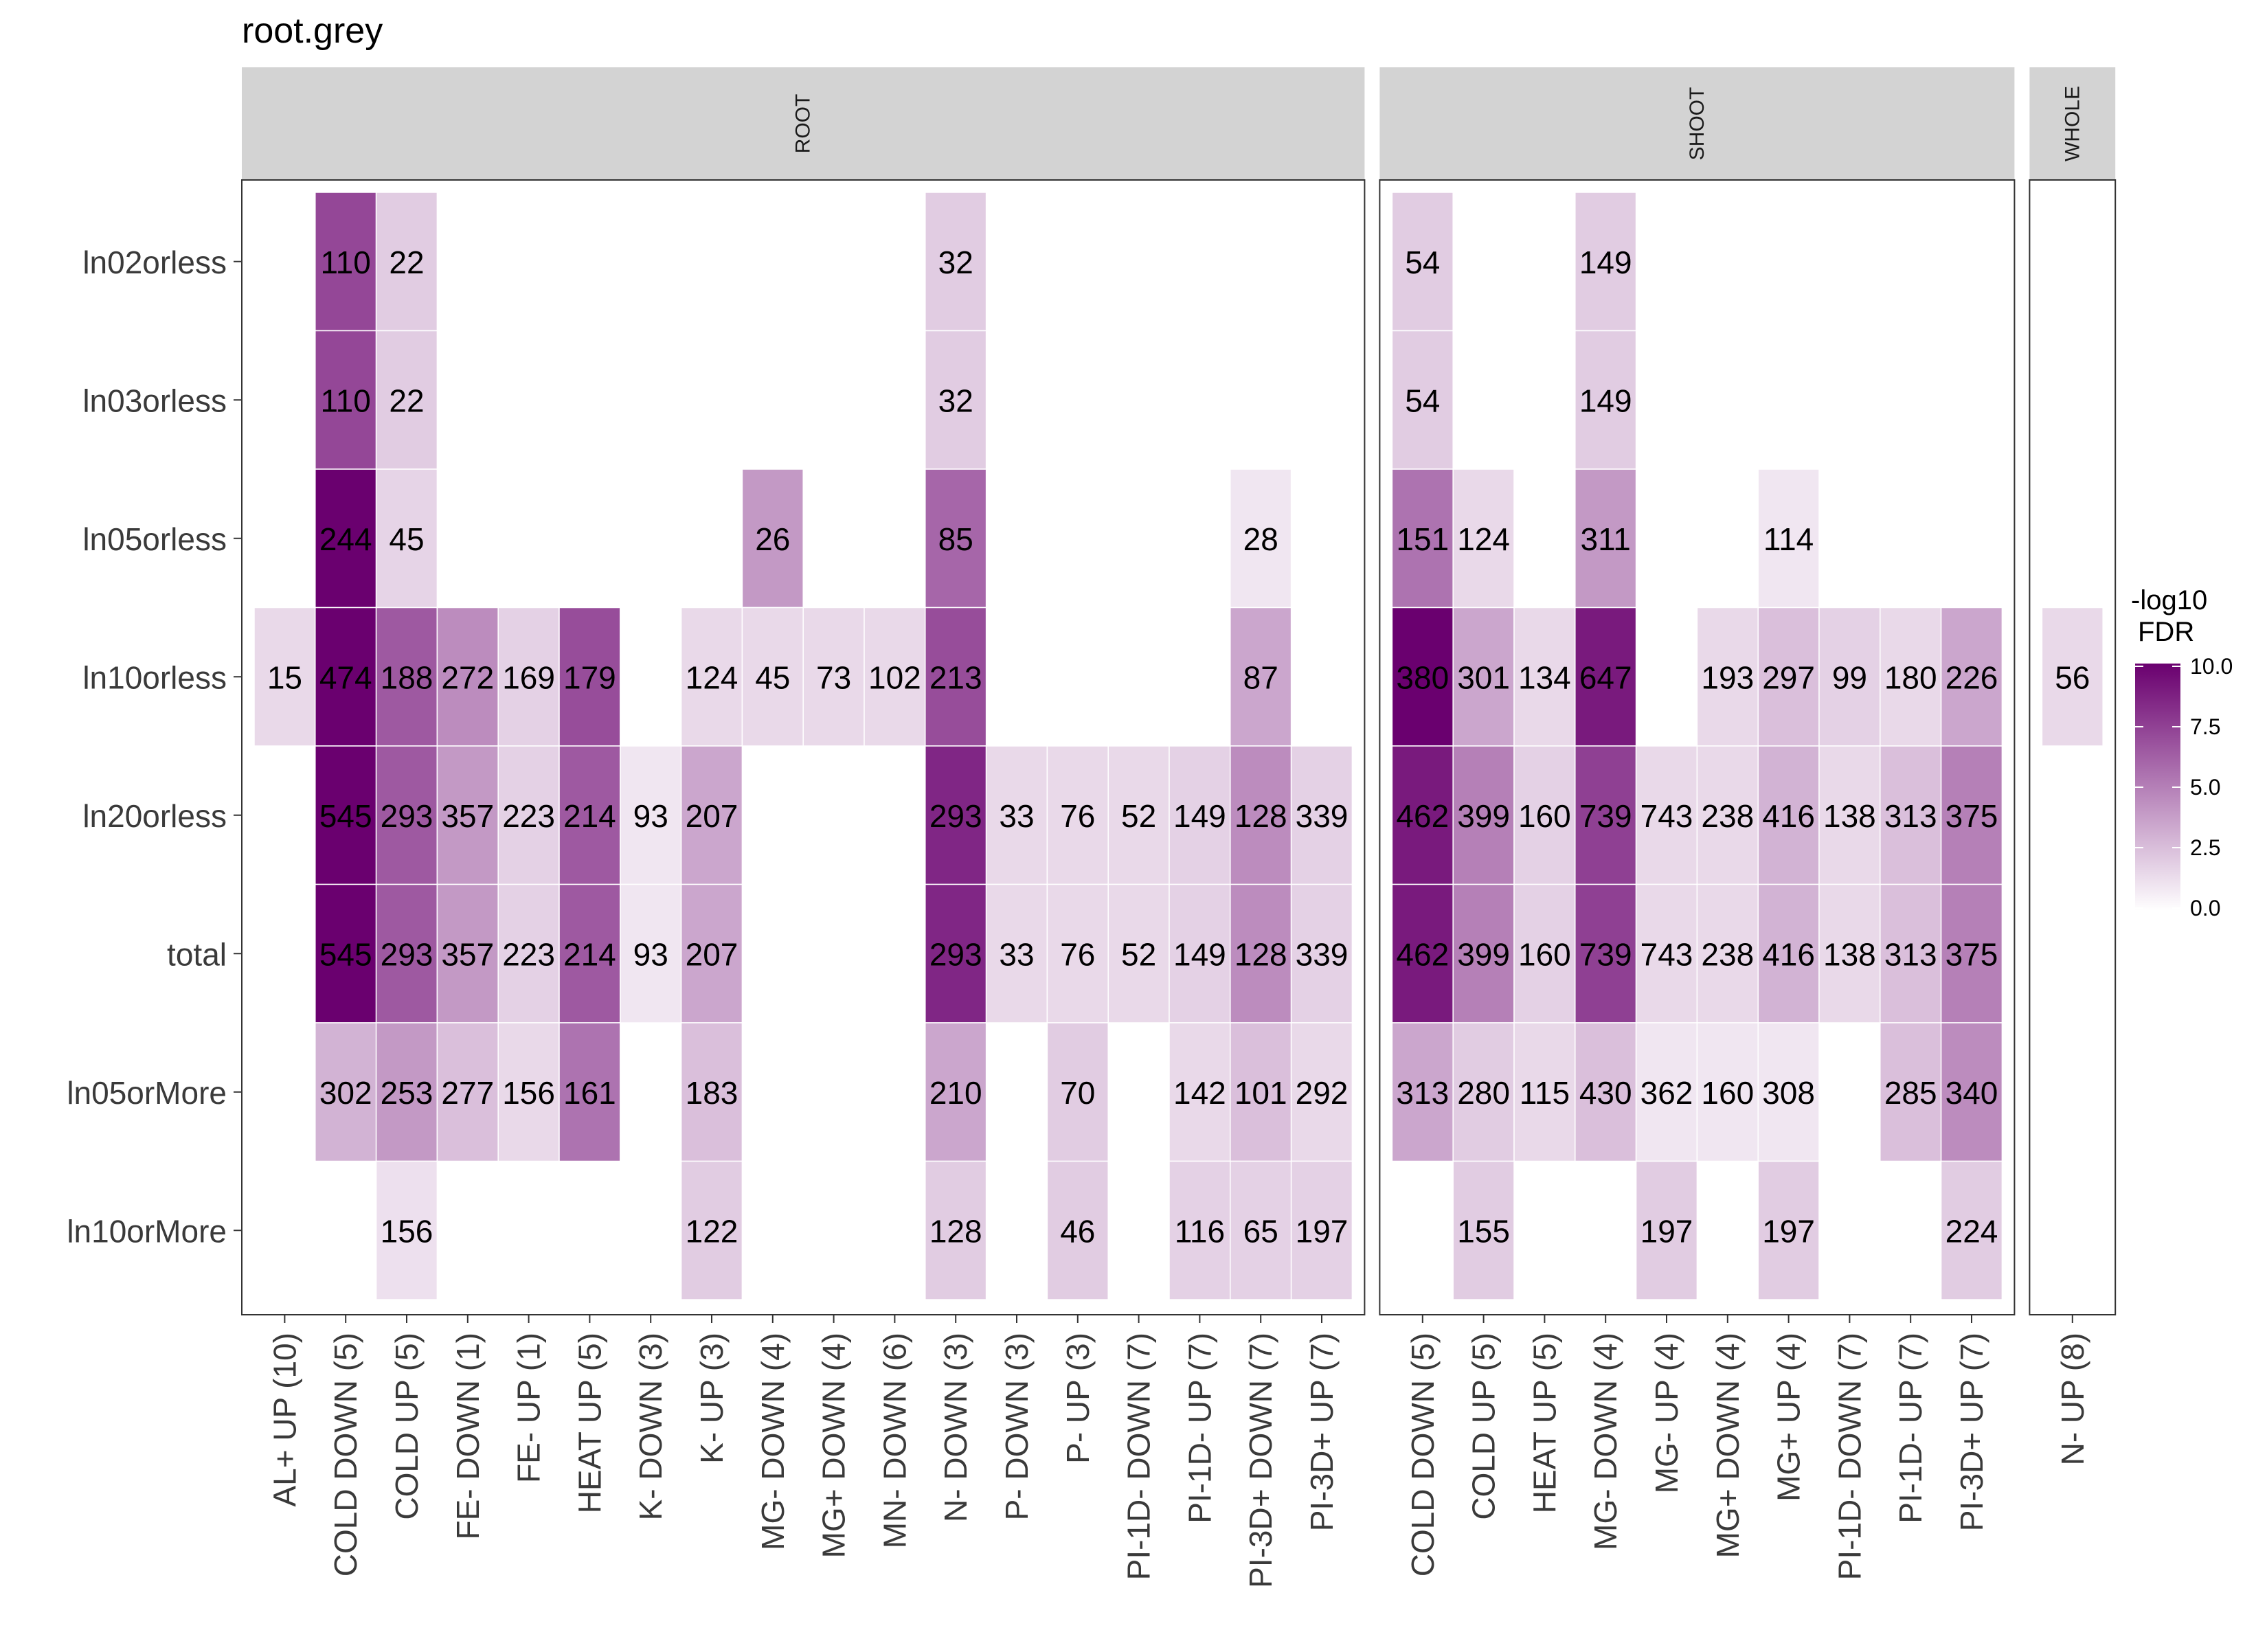  I want to click on tile-value: 302, so click(345, 1093).